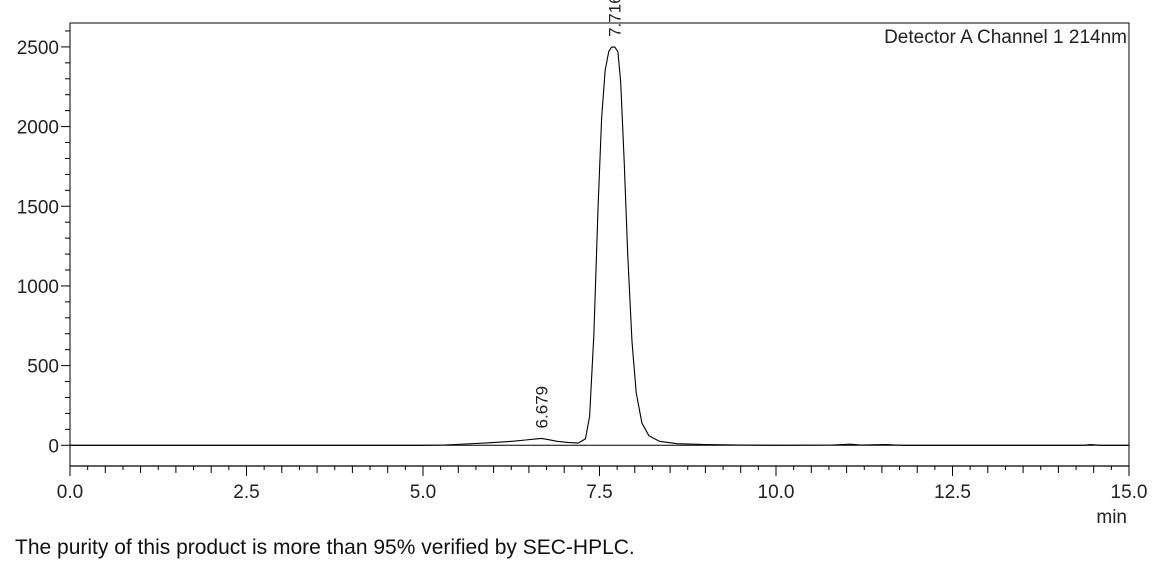  I want to click on peak-annotations: 6.679 7.716, so click(579, 214).